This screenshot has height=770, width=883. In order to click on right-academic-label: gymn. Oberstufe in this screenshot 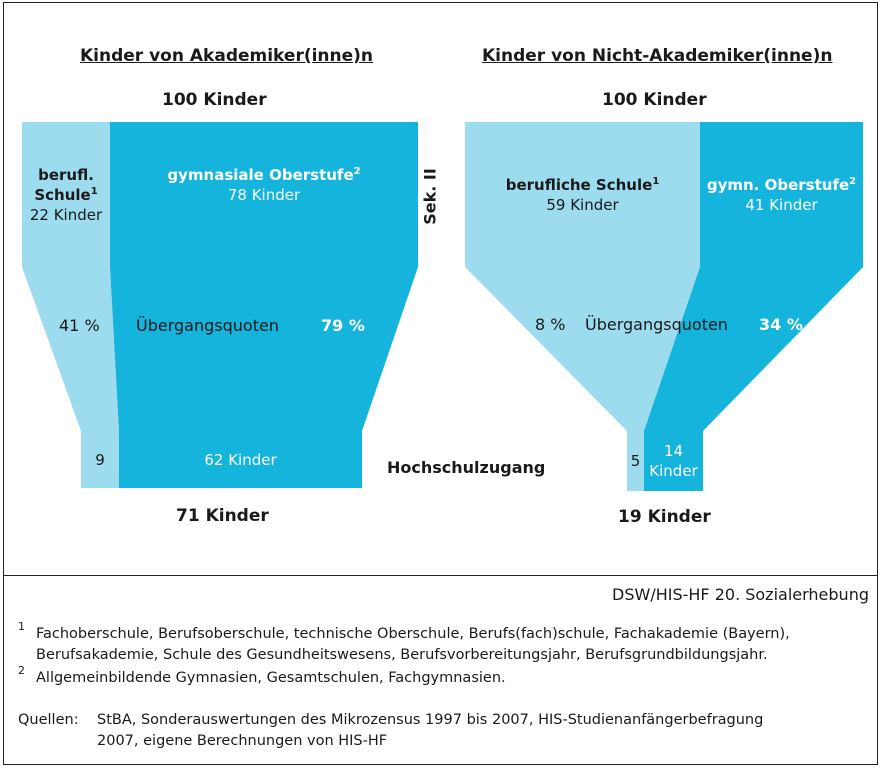, I will do `click(778, 184)`.